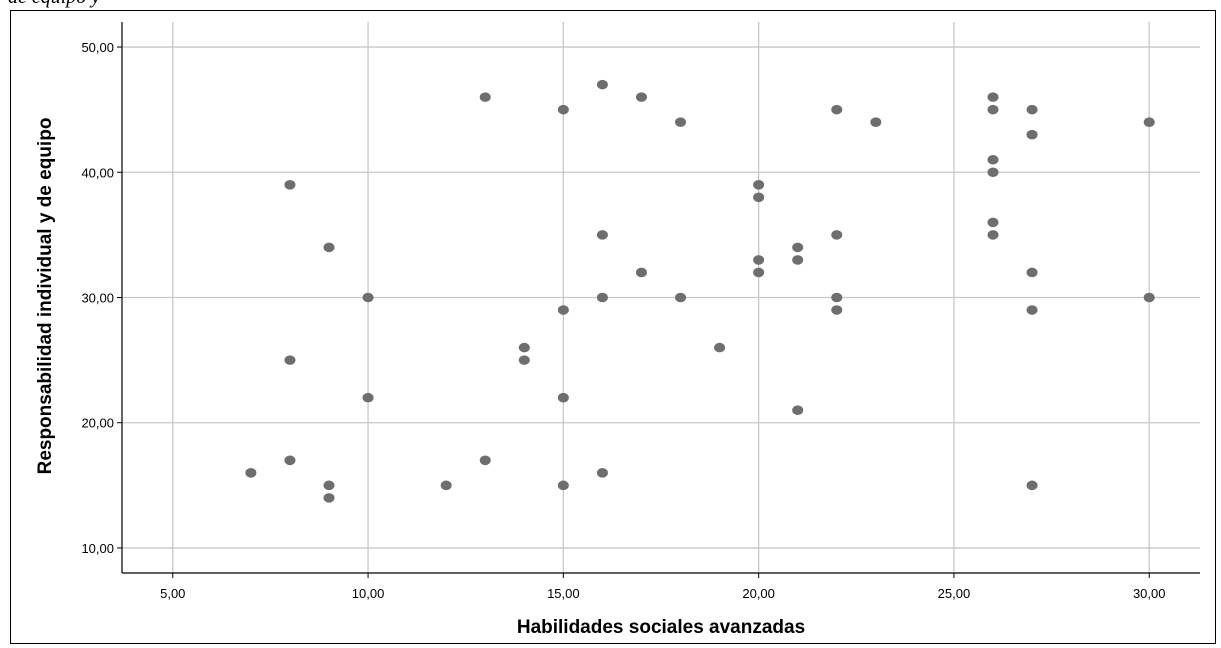 This screenshot has width=1221, height=648. I want to click on y-tick-label: 40,00, so click(97, 172).